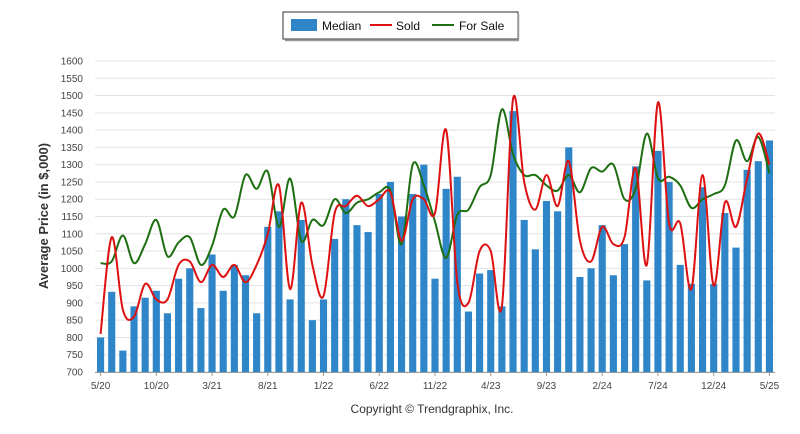  I want to click on y-tick-label: 1600, so click(72, 62).